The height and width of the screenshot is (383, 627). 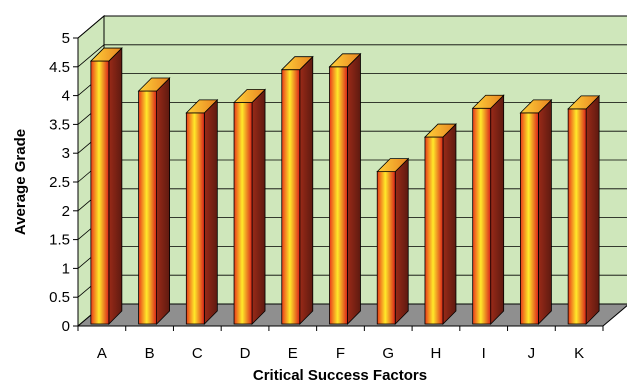 What do you see at coordinates (66, 211) in the screenshot?
I see `y-tick-label: 2` at bounding box center [66, 211].